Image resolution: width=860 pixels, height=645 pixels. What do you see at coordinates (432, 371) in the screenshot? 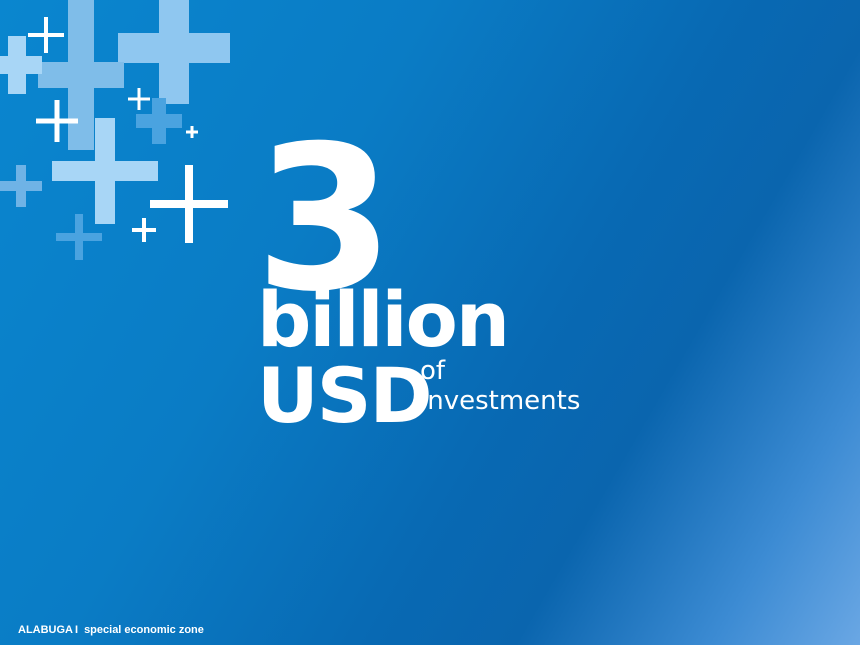
I see `headline-qualifier-line1: of` at bounding box center [432, 371].